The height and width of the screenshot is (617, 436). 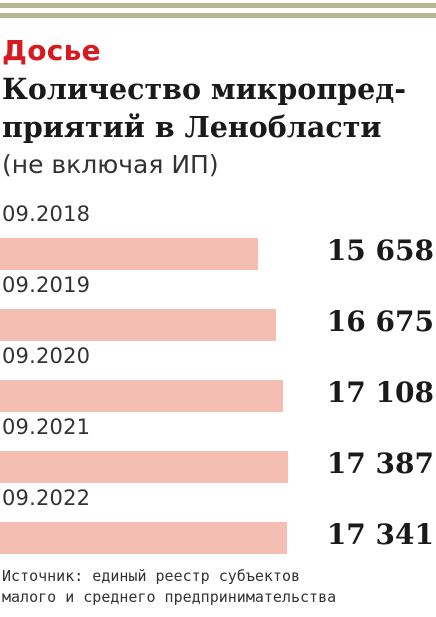 What do you see at coordinates (169, 597) in the screenshot?
I see `source-line-2: малого и среднего предпринимательства` at bounding box center [169, 597].